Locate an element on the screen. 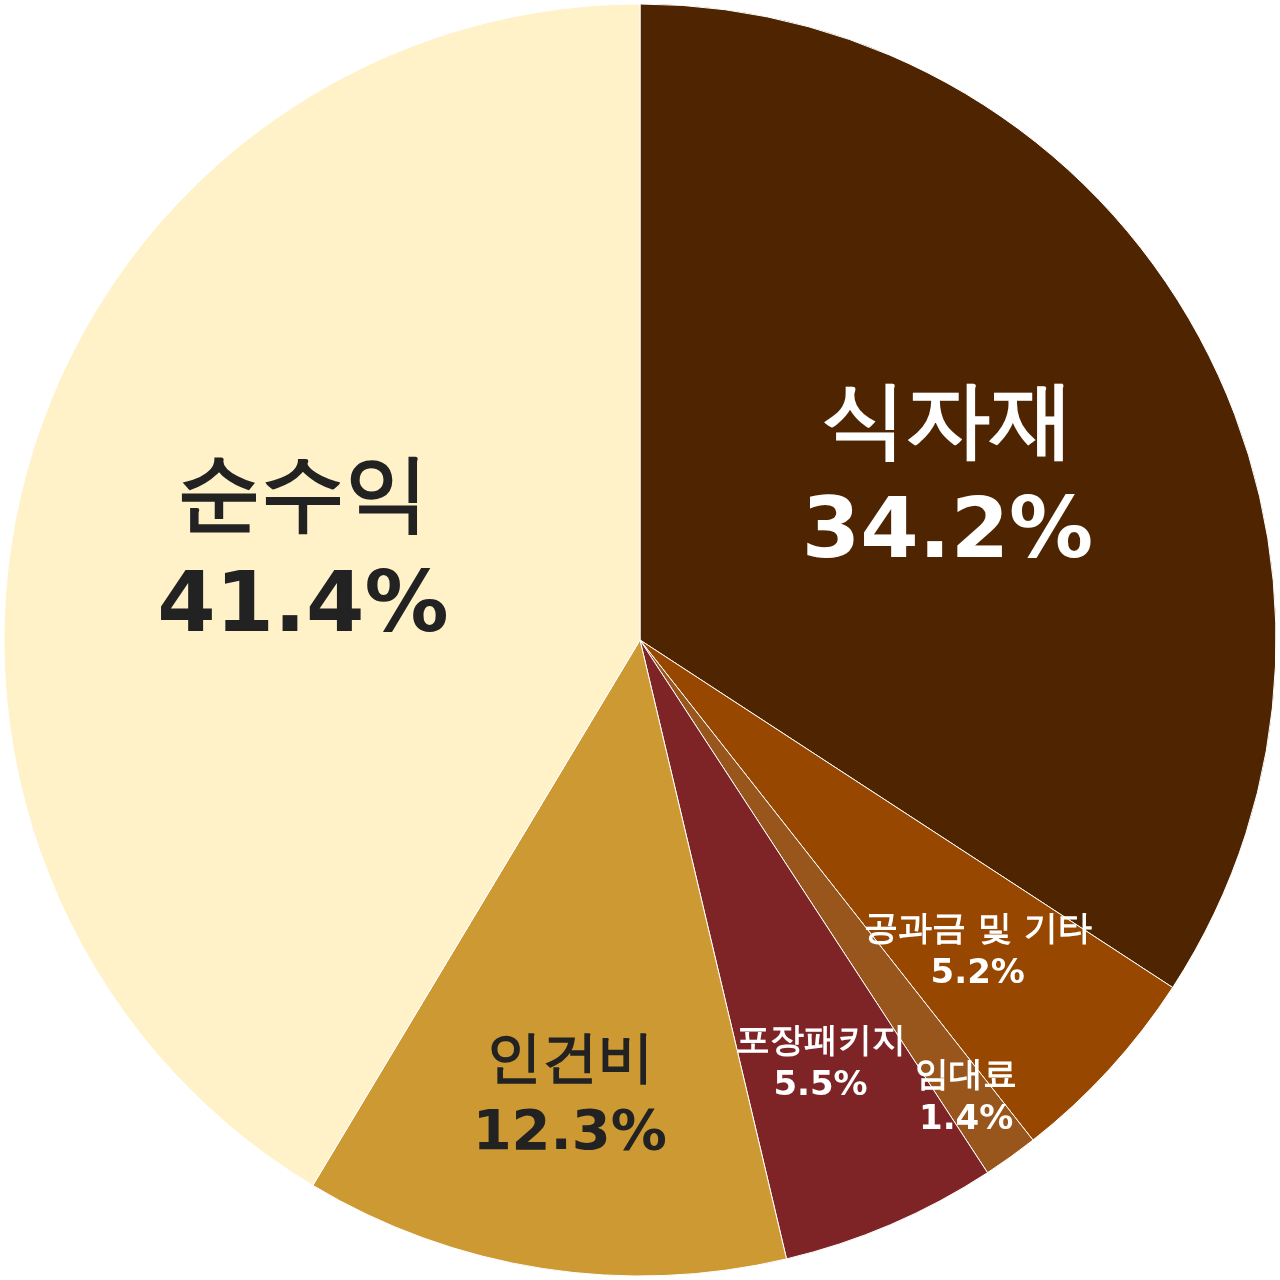  data-label: 12.3% is located at coordinates (569, 1129).